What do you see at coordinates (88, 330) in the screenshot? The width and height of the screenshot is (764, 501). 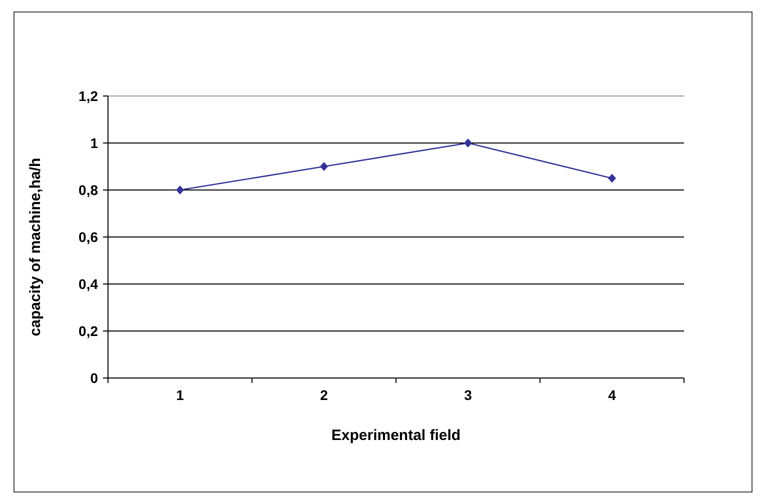 I see `y-tick-label: 0,2` at bounding box center [88, 330].